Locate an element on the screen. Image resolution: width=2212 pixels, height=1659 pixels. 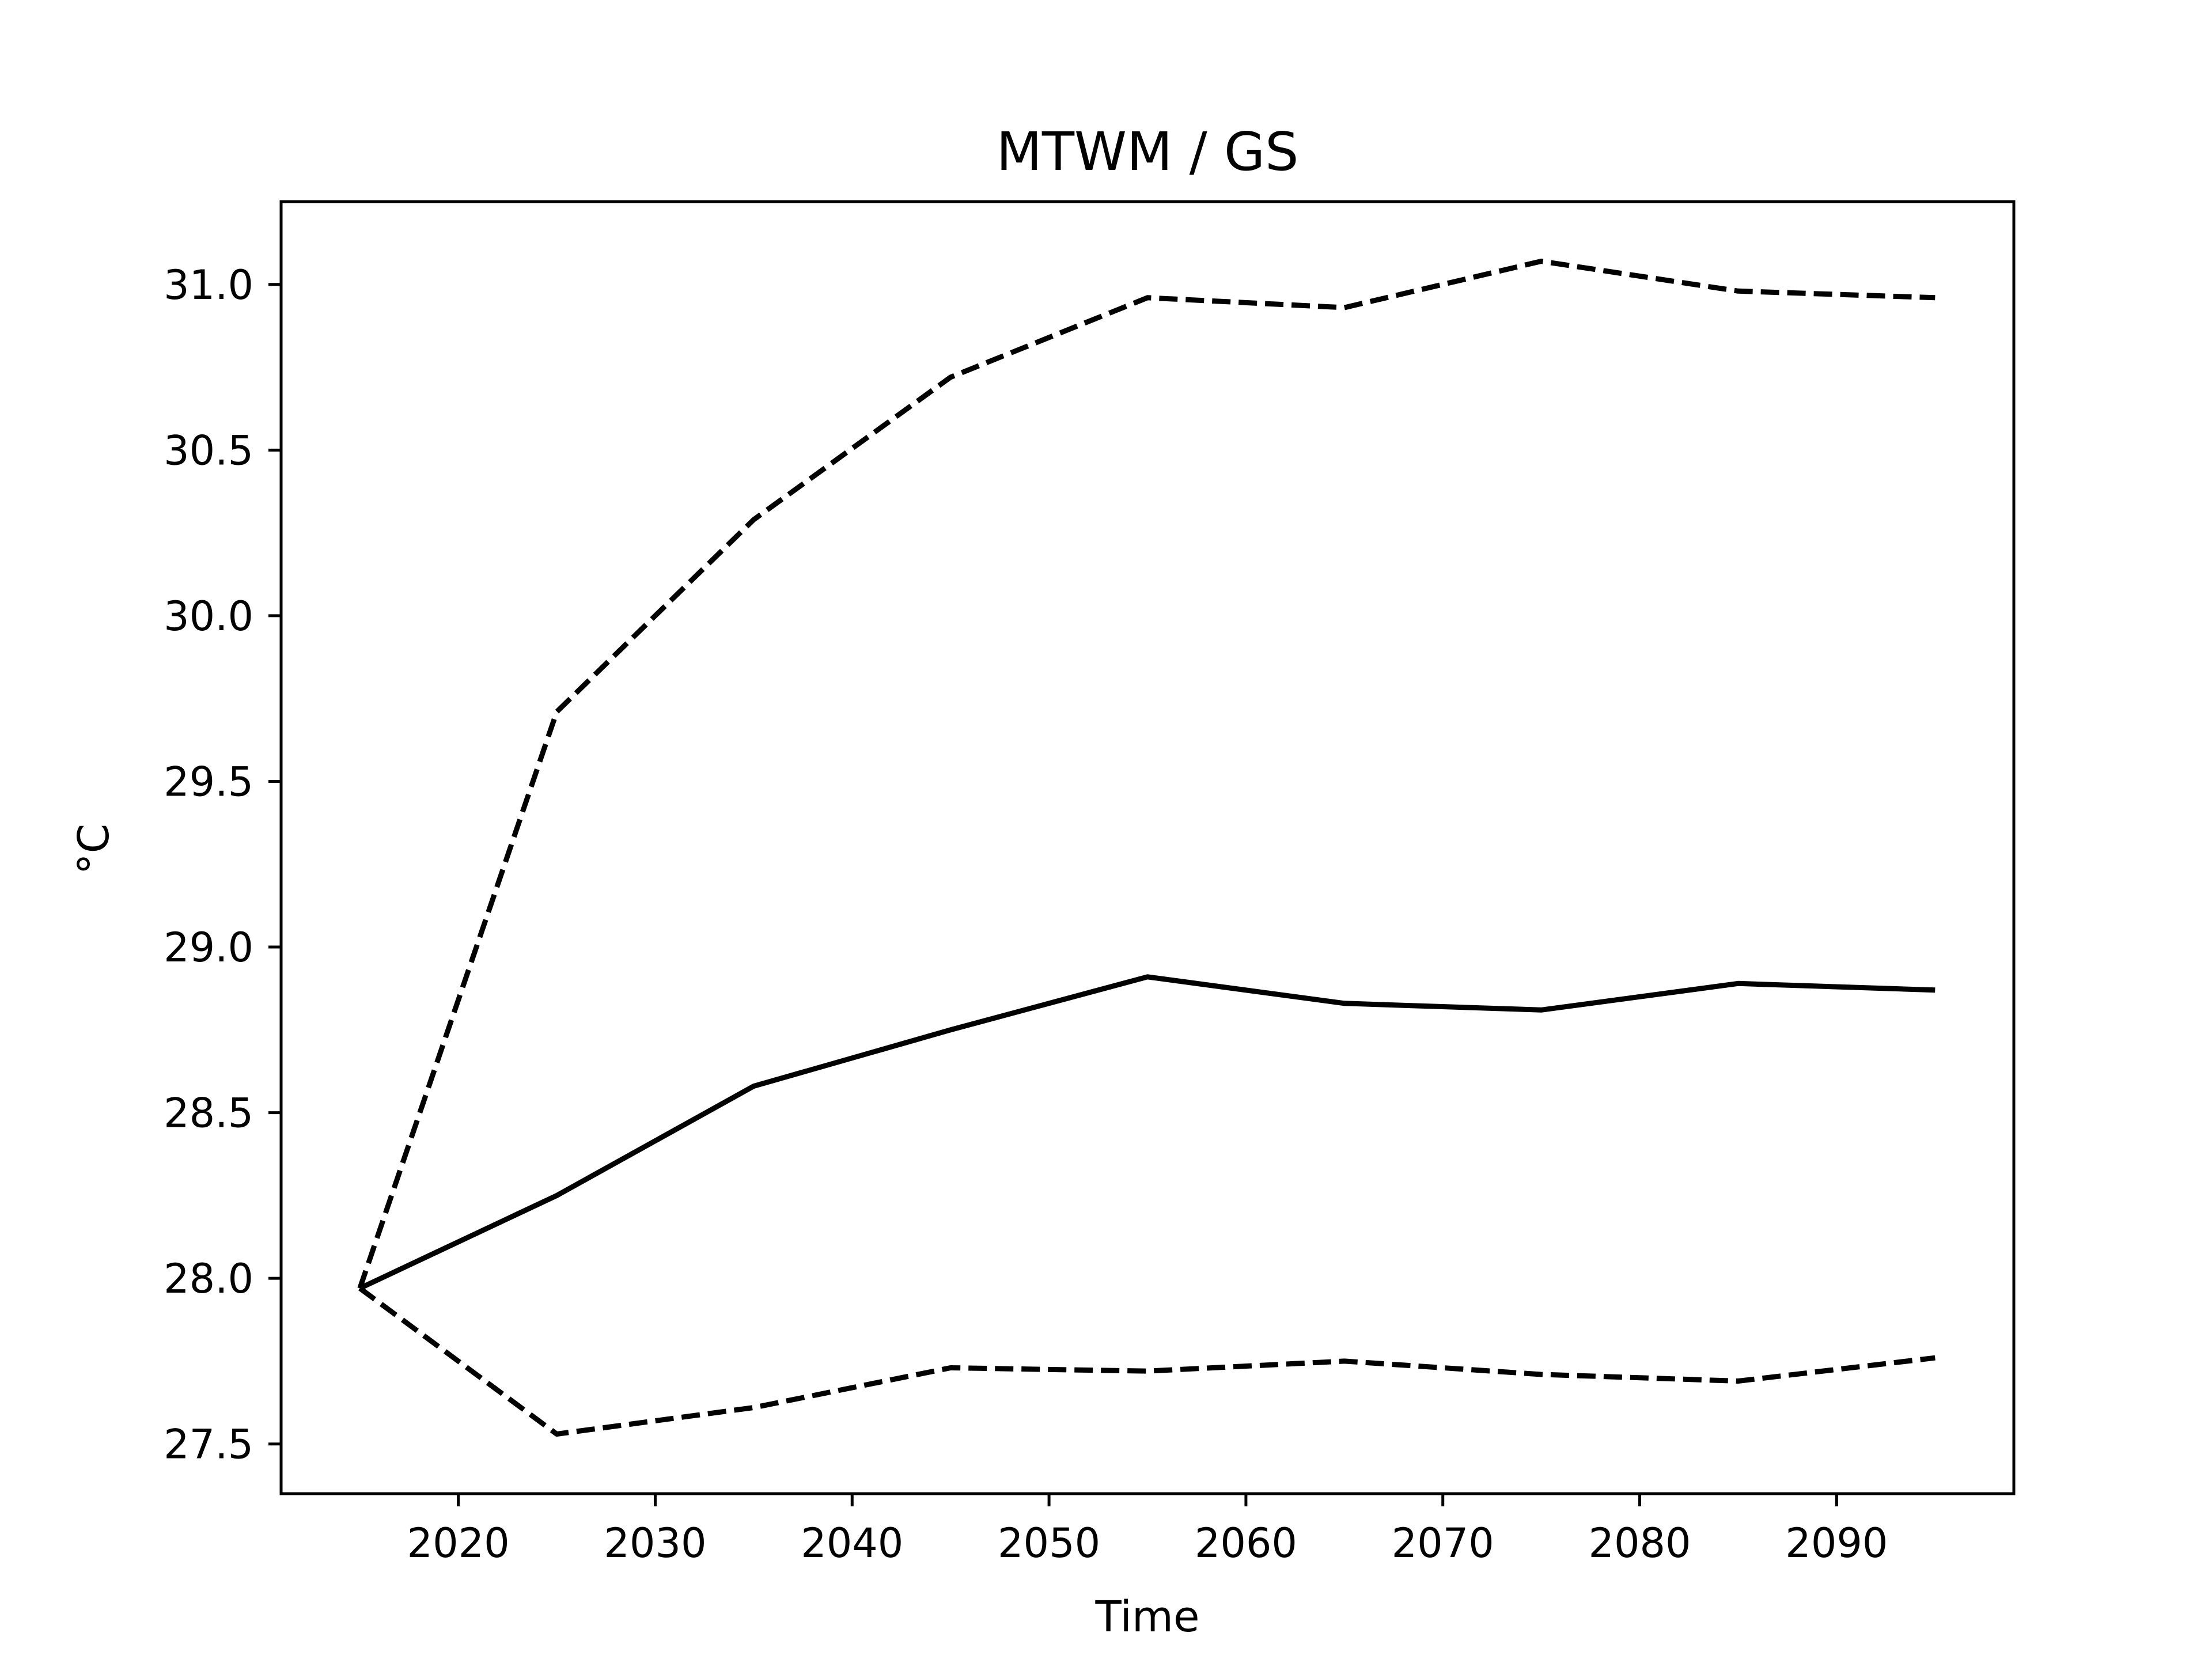
y-tick-label: 28.5 is located at coordinates (208, 1113).